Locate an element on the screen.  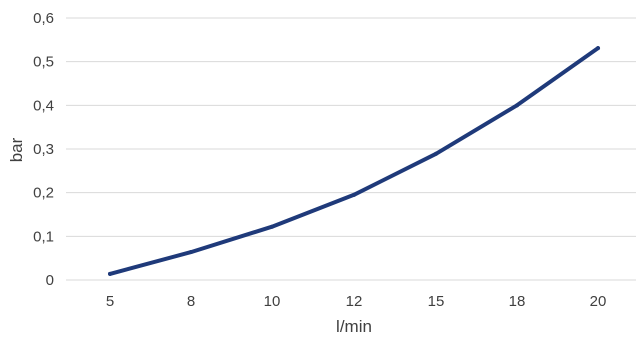
y-tick-label: 0,6 is located at coordinates (43, 18).